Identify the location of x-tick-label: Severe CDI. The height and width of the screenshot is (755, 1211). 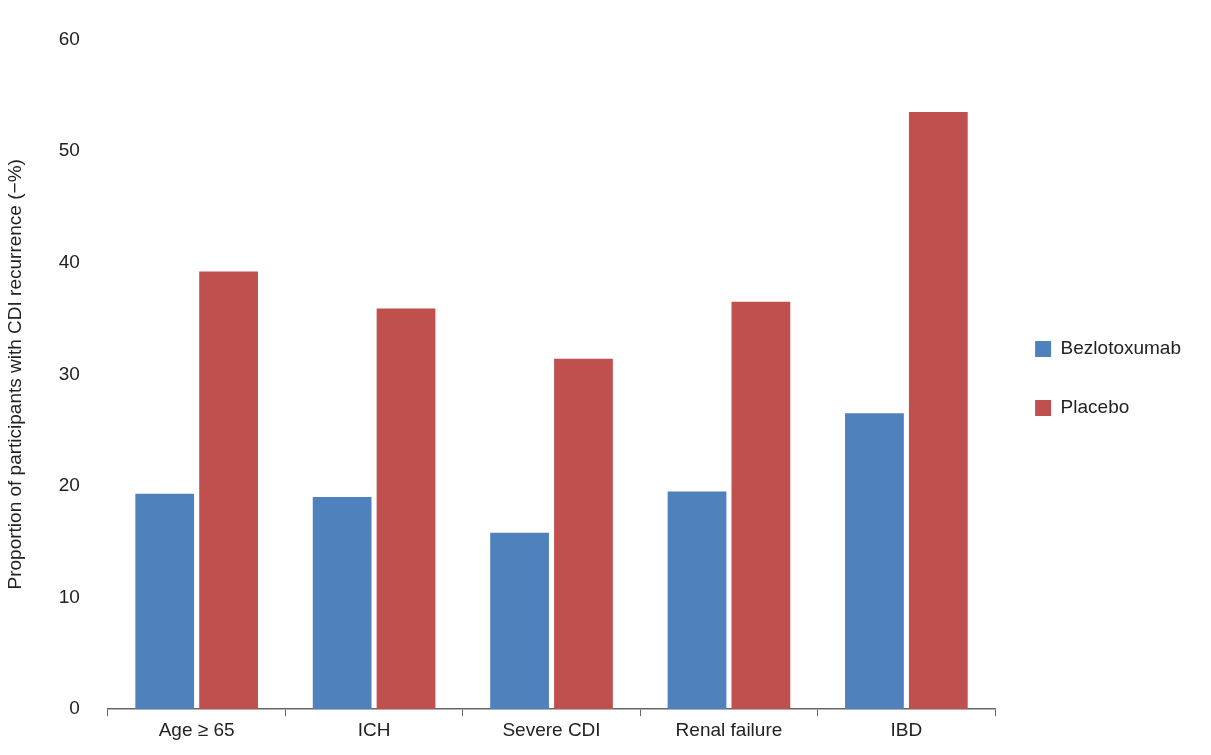
(551, 729).